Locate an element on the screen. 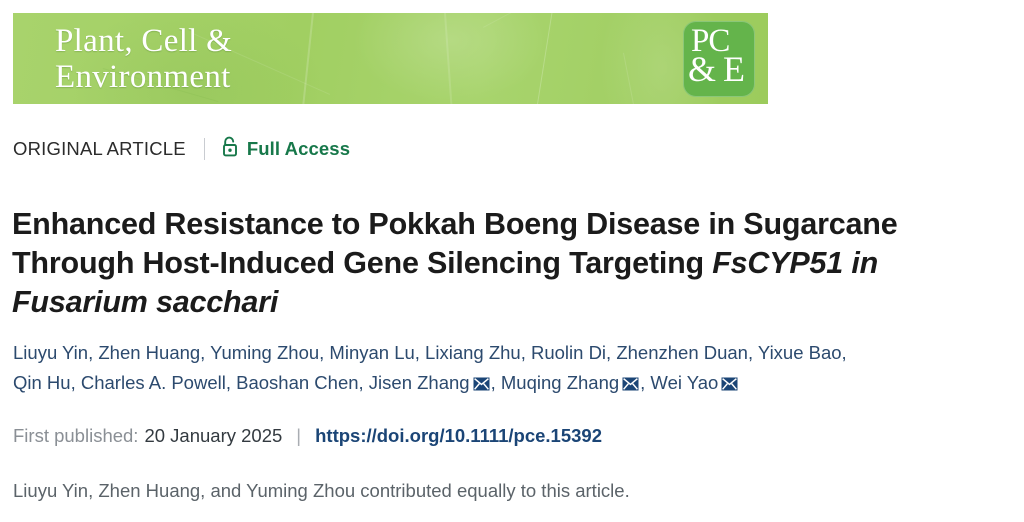 The height and width of the screenshot is (522, 1024). full-access-label: Full Access is located at coordinates (298, 148).